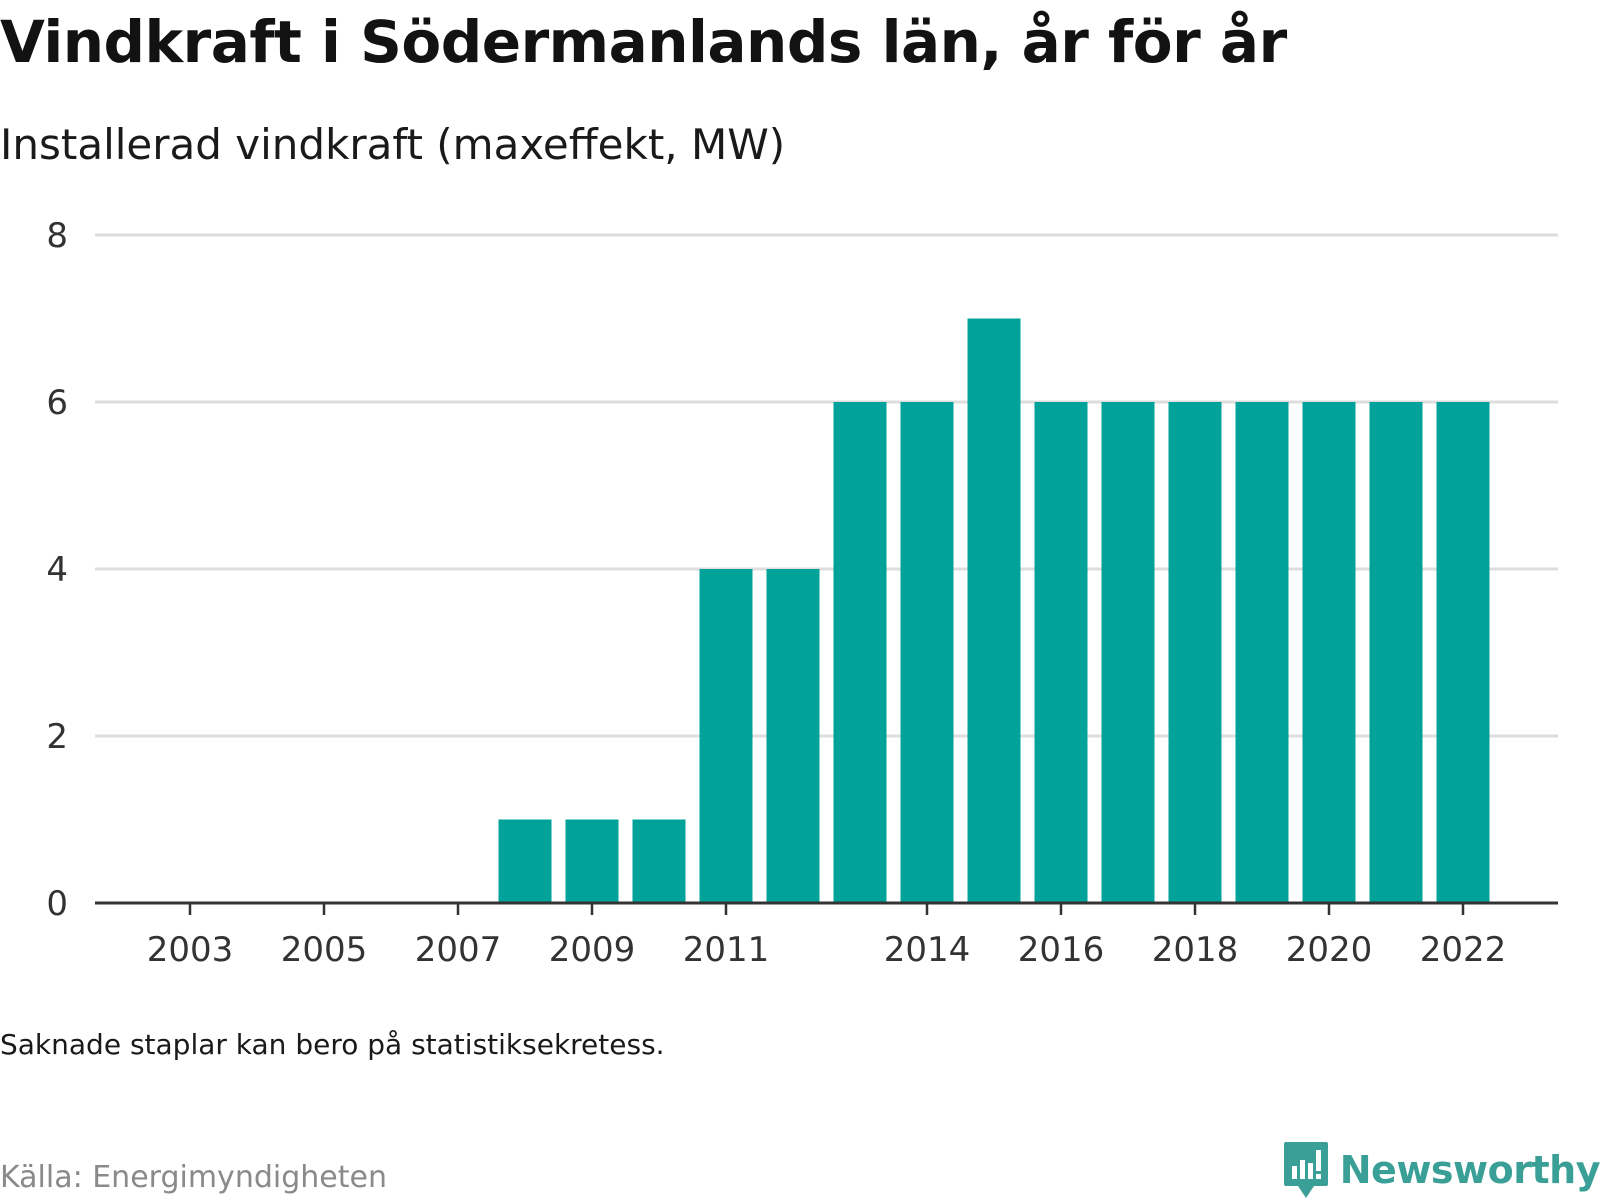  I want to click on x-tick-label: 2014, so click(927, 950).